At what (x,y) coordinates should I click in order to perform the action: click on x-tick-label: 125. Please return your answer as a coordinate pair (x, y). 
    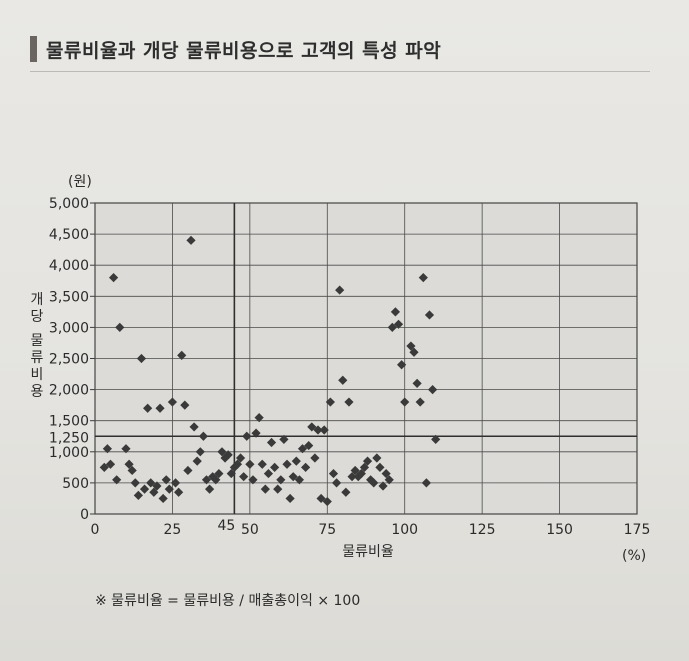
    Looking at the image, I should click on (482, 530).